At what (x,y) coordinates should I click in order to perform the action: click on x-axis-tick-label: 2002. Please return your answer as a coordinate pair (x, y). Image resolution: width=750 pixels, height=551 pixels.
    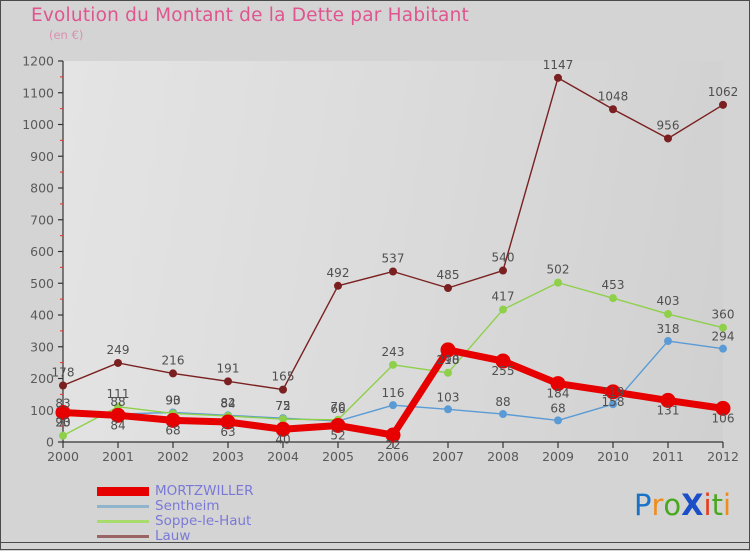
    Looking at the image, I should click on (173, 456).